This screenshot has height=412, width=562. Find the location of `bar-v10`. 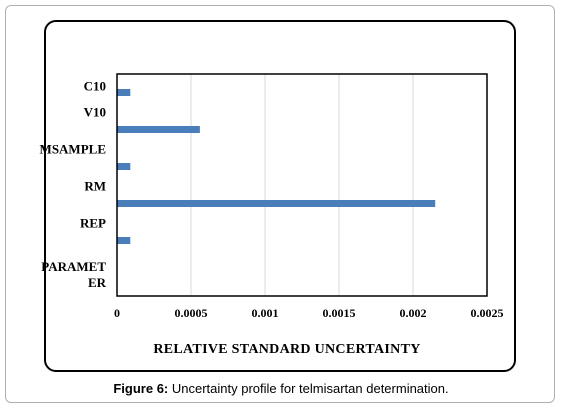

bar-v10 is located at coordinates (158, 129).